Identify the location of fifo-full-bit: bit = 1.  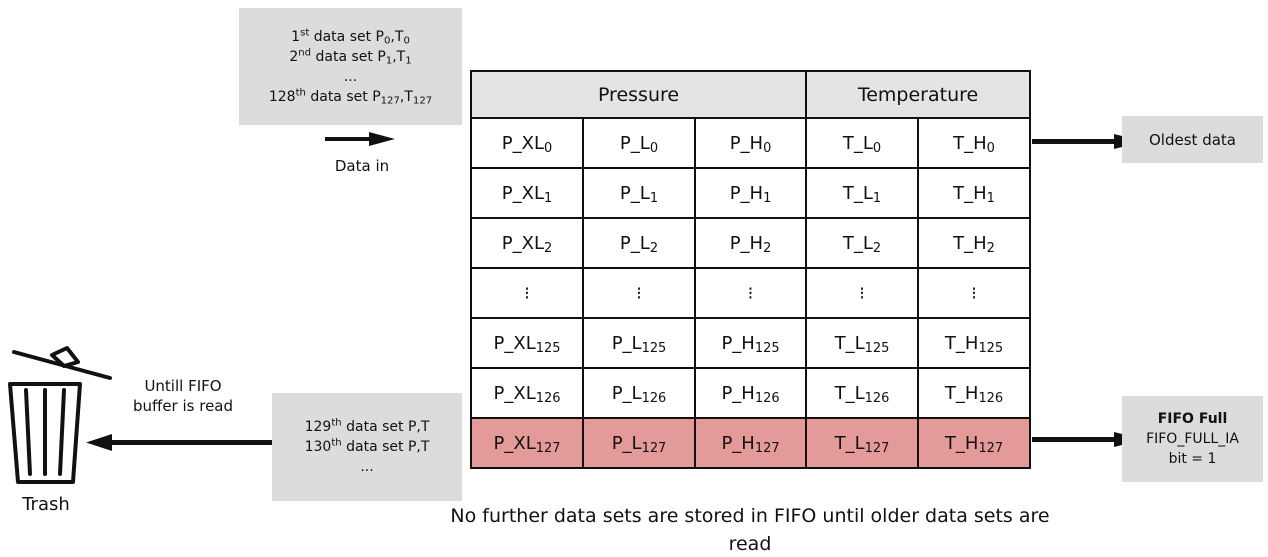
(1192, 459).